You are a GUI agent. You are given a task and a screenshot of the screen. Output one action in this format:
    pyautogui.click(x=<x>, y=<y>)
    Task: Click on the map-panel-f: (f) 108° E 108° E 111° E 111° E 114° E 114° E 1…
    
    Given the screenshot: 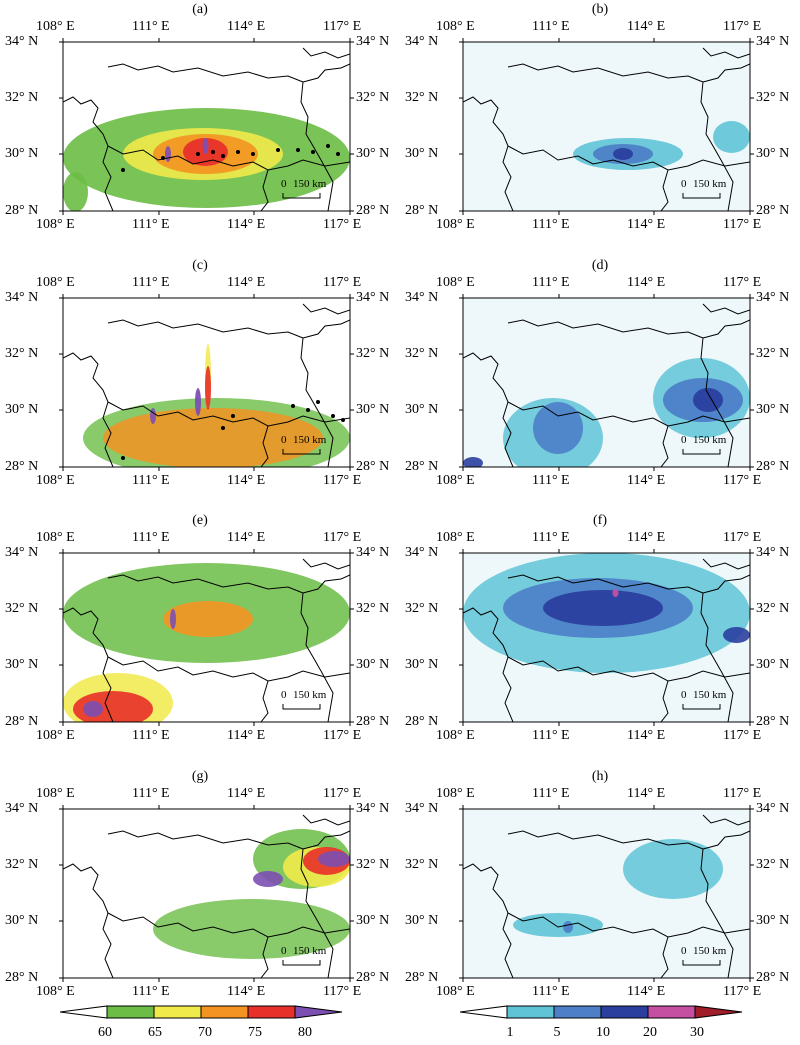 What is the action you would take?
    pyautogui.click(x=600, y=640)
    